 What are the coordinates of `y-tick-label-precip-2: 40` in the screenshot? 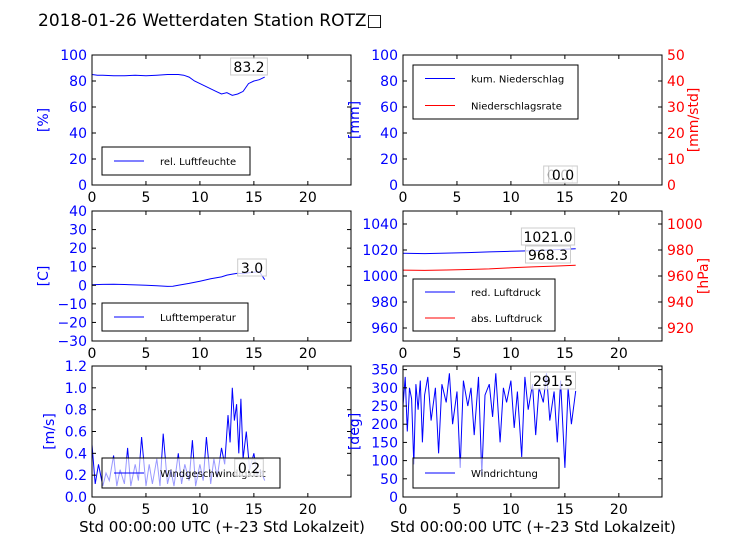 It's located at (389, 134).